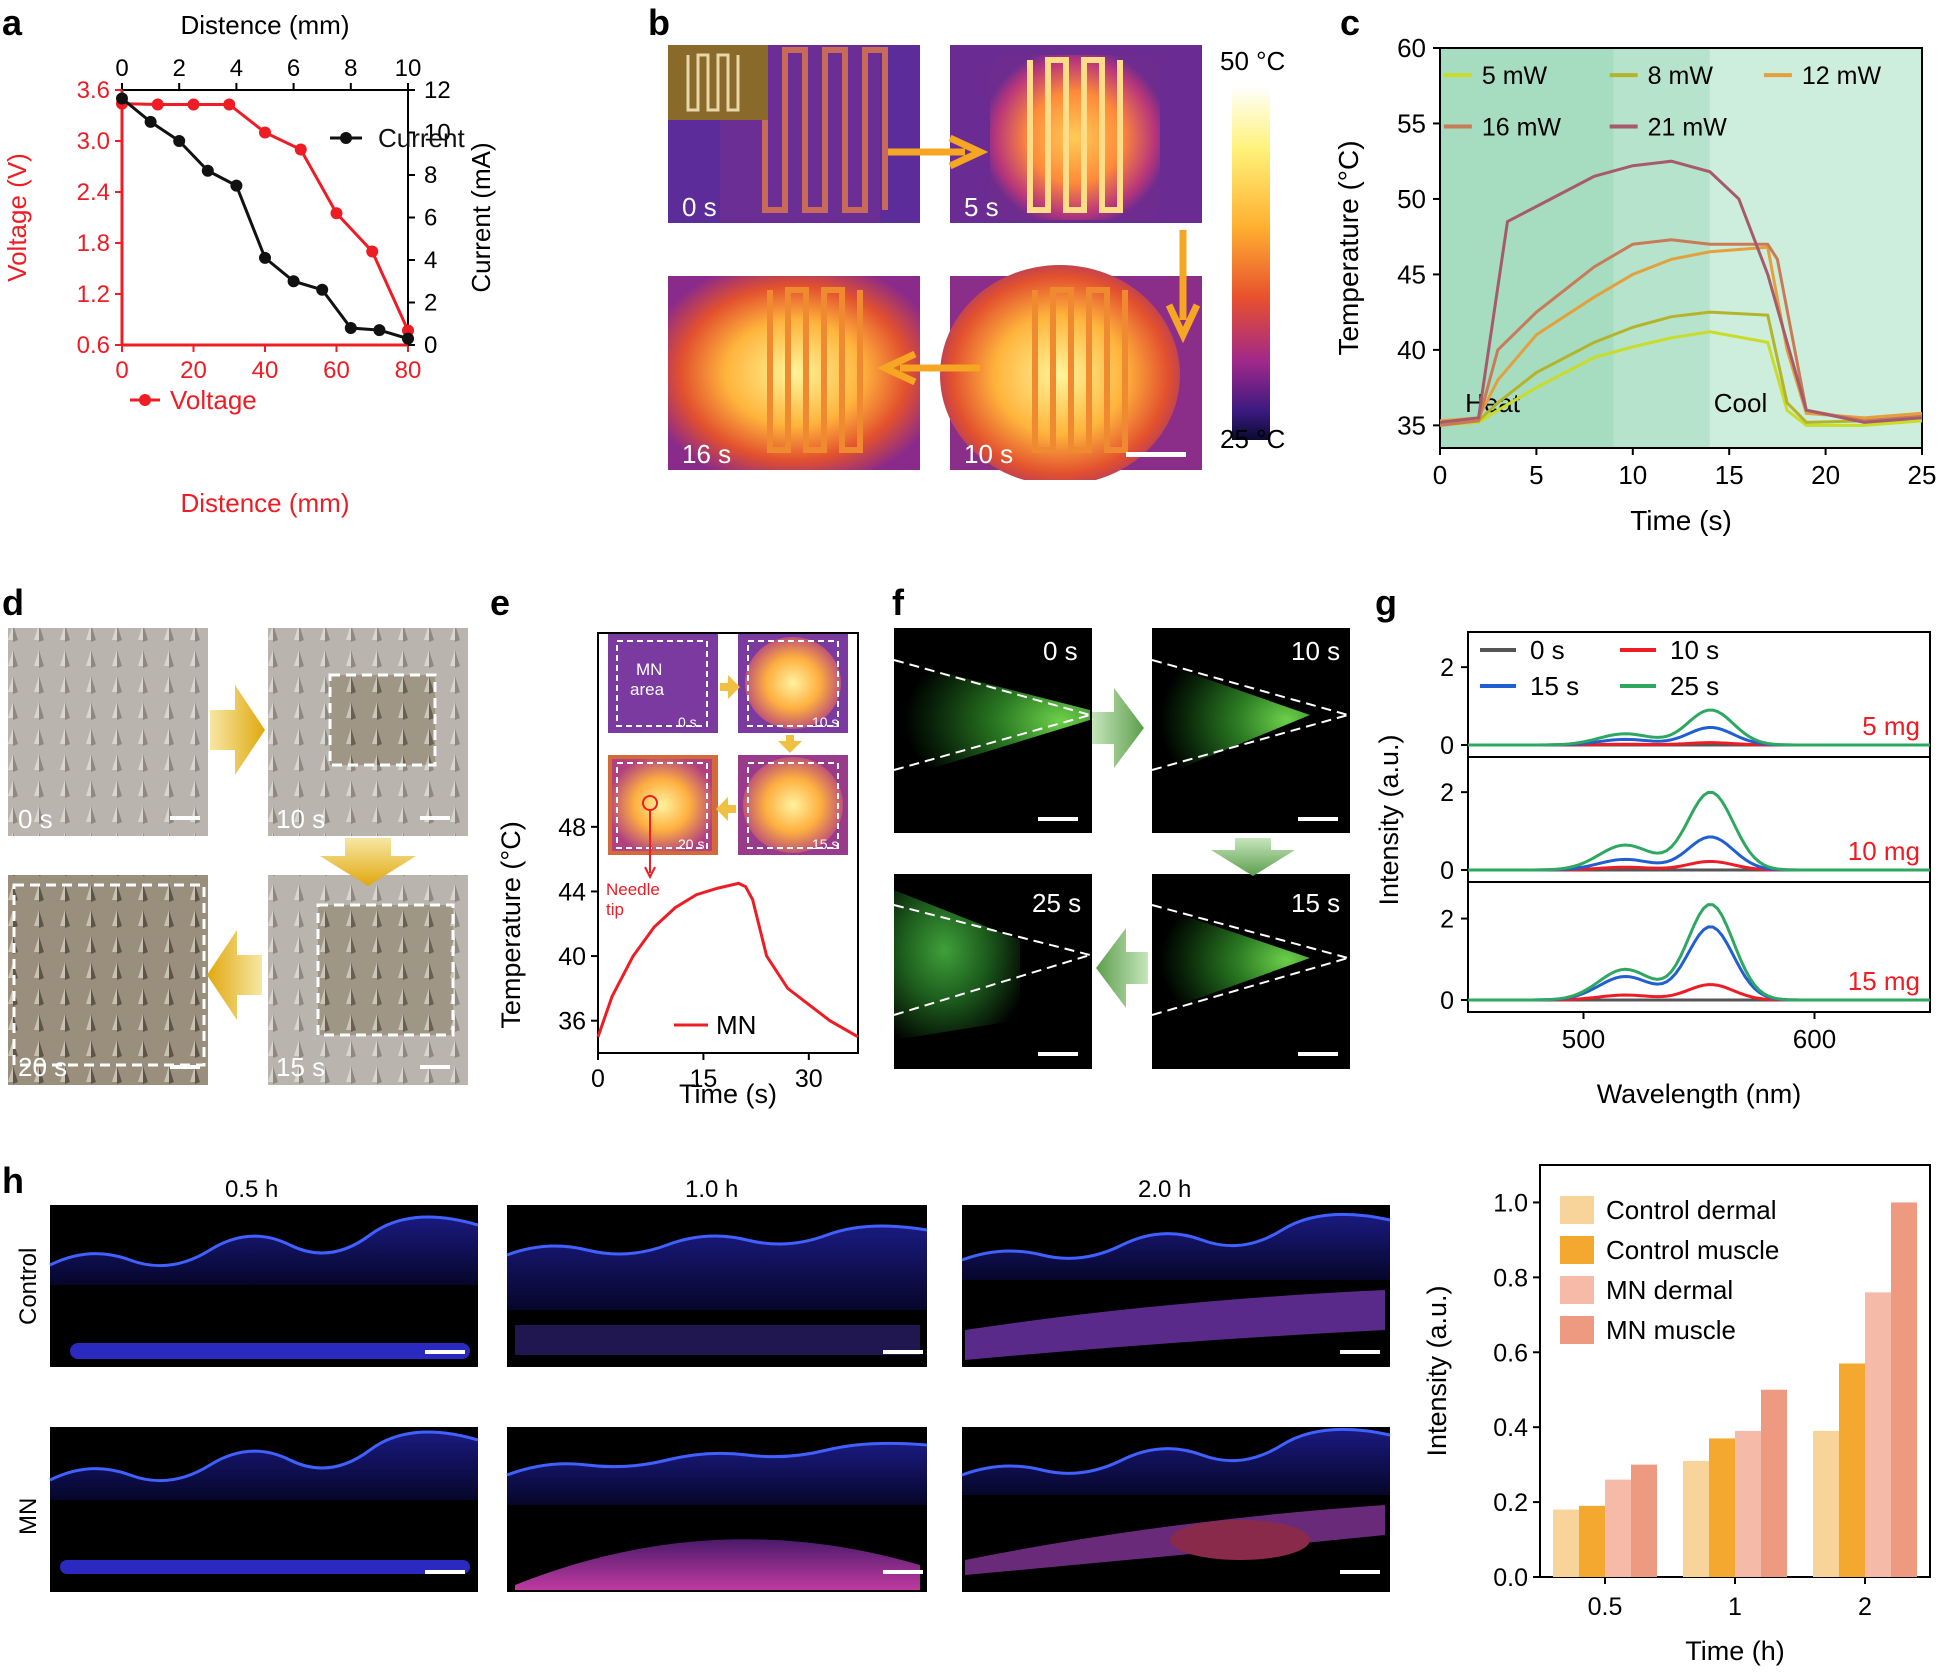 Image resolution: width=1940 pixels, height=1673 pixels. What do you see at coordinates (238, 856) in the screenshot?
I see `microneedle-photo-panel: 0 s 10 s 20 s 15 s` at bounding box center [238, 856].